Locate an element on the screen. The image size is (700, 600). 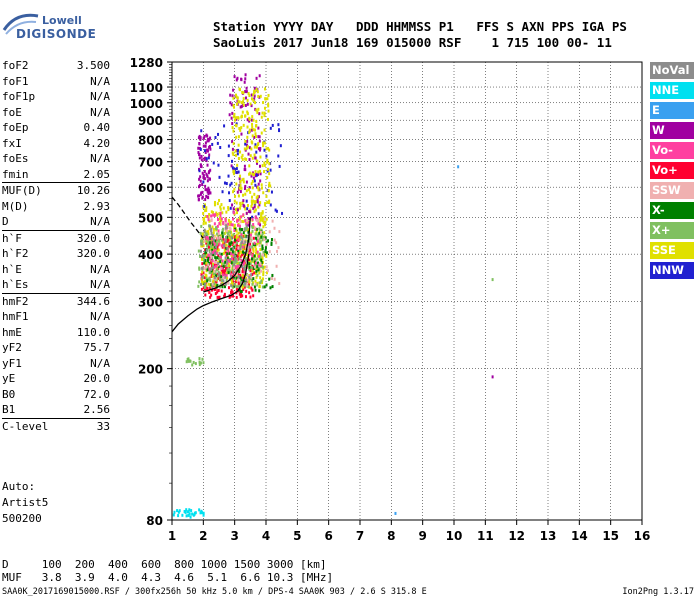
param-value: 320.0 is located at coordinates (93, 253).